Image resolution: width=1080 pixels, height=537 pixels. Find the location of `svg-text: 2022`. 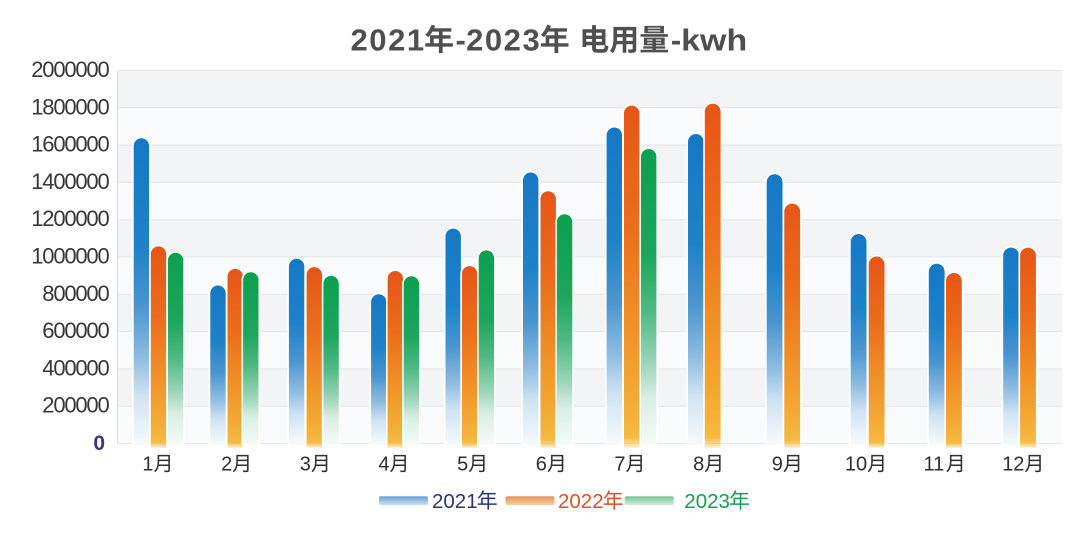

svg-text: 2022 is located at coordinates (581, 501).